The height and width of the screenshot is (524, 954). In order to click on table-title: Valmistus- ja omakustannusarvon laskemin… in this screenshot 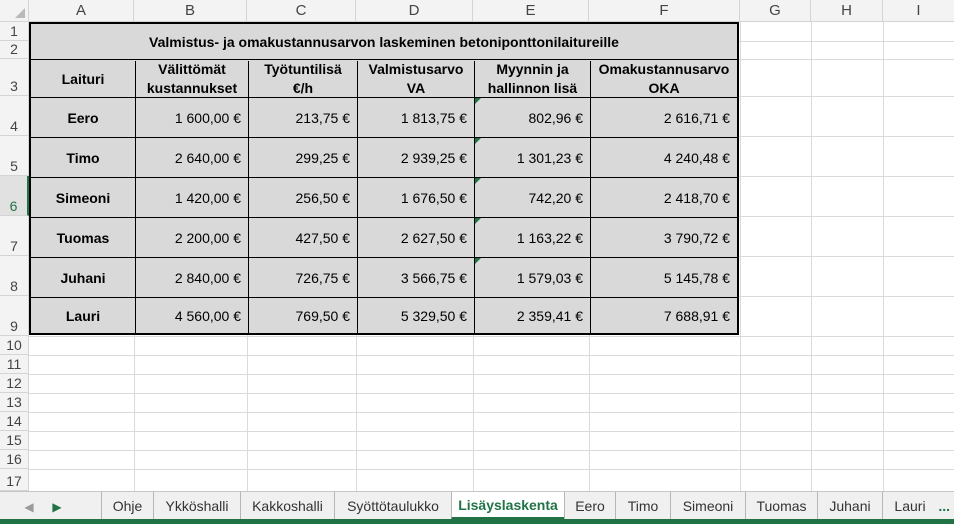, I will do `click(384, 42)`.